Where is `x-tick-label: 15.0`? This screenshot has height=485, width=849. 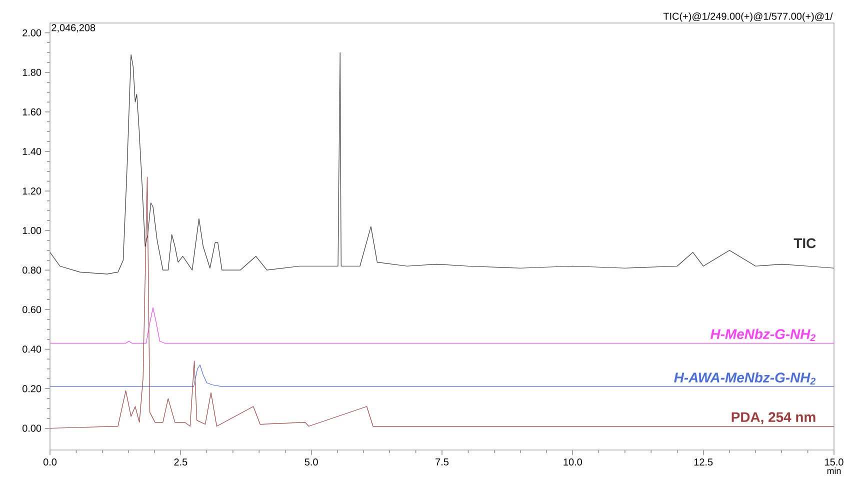
x-tick-label: 15.0 is located at coordinates (834, 462).